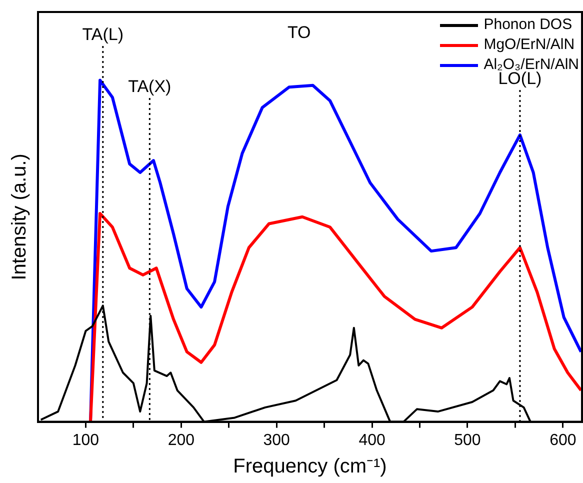 The image size is (583, 483). What do you see at coordinates (276, 440) in the screenshot?
I see `x-tick-label: 300` at bounding box center [276, 440].